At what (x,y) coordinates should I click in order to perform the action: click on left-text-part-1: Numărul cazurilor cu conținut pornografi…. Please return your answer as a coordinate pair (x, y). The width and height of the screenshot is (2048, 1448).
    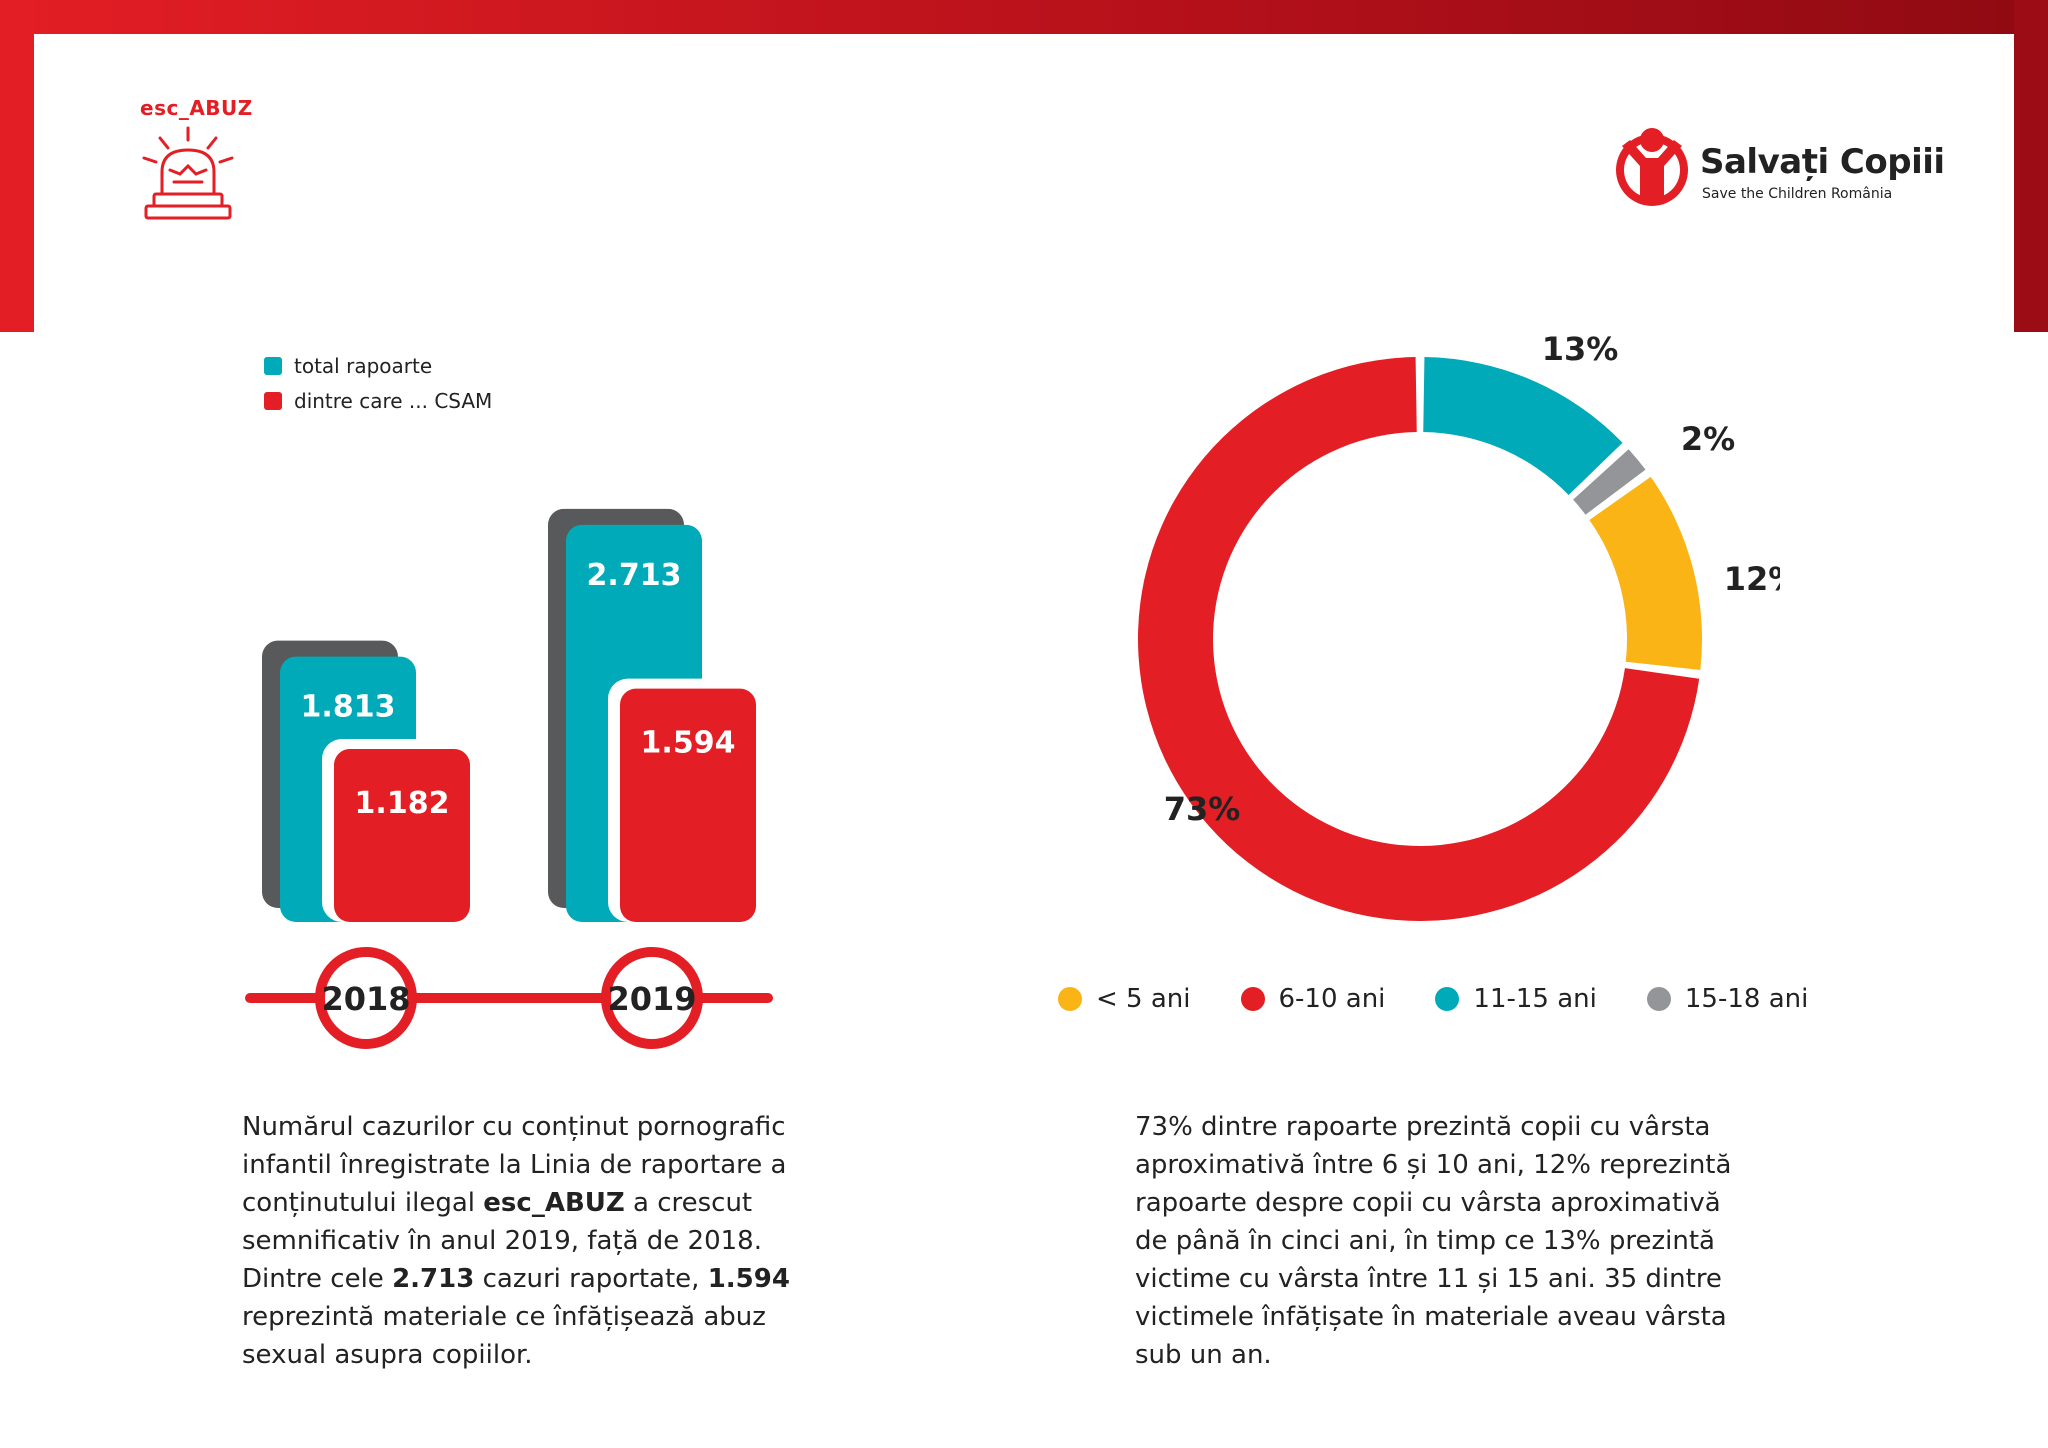
    Looking at the image, I should click on (514, 1165).